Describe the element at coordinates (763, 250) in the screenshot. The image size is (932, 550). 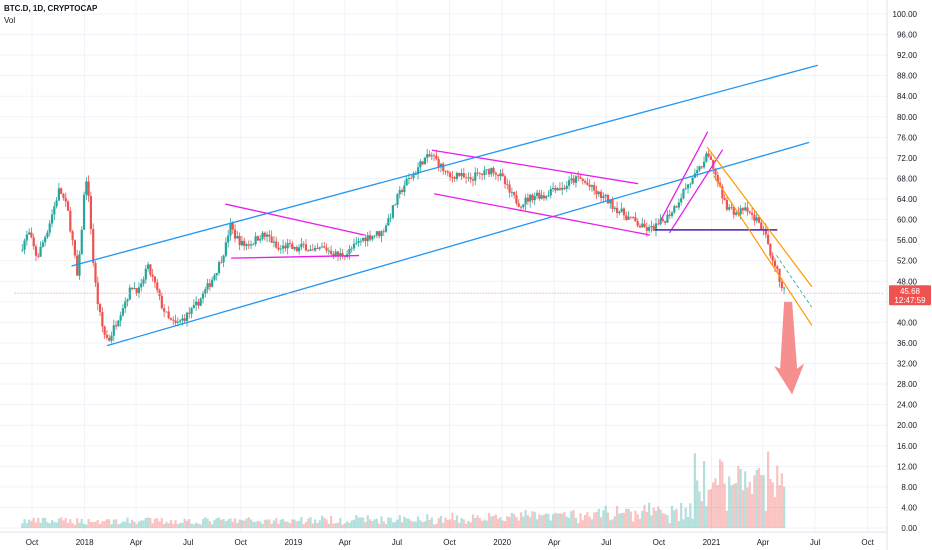
I see `falling-channel-lower` at that location.